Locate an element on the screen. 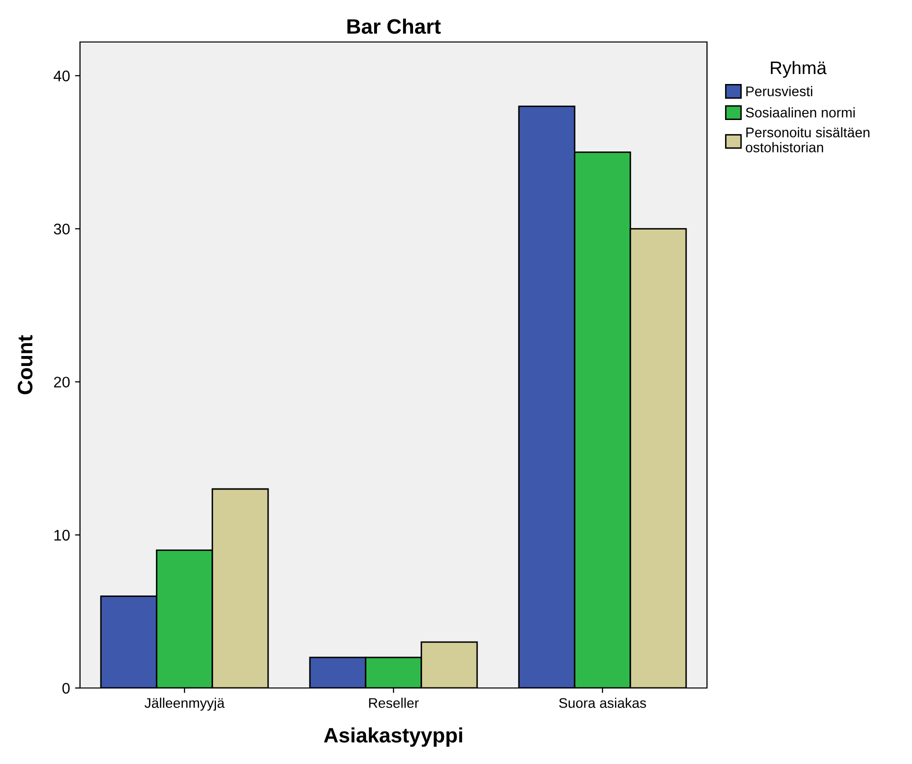 This screenshot has height=764, width=912. chart-title: Bar Chart is located at coordinates (394, 26).